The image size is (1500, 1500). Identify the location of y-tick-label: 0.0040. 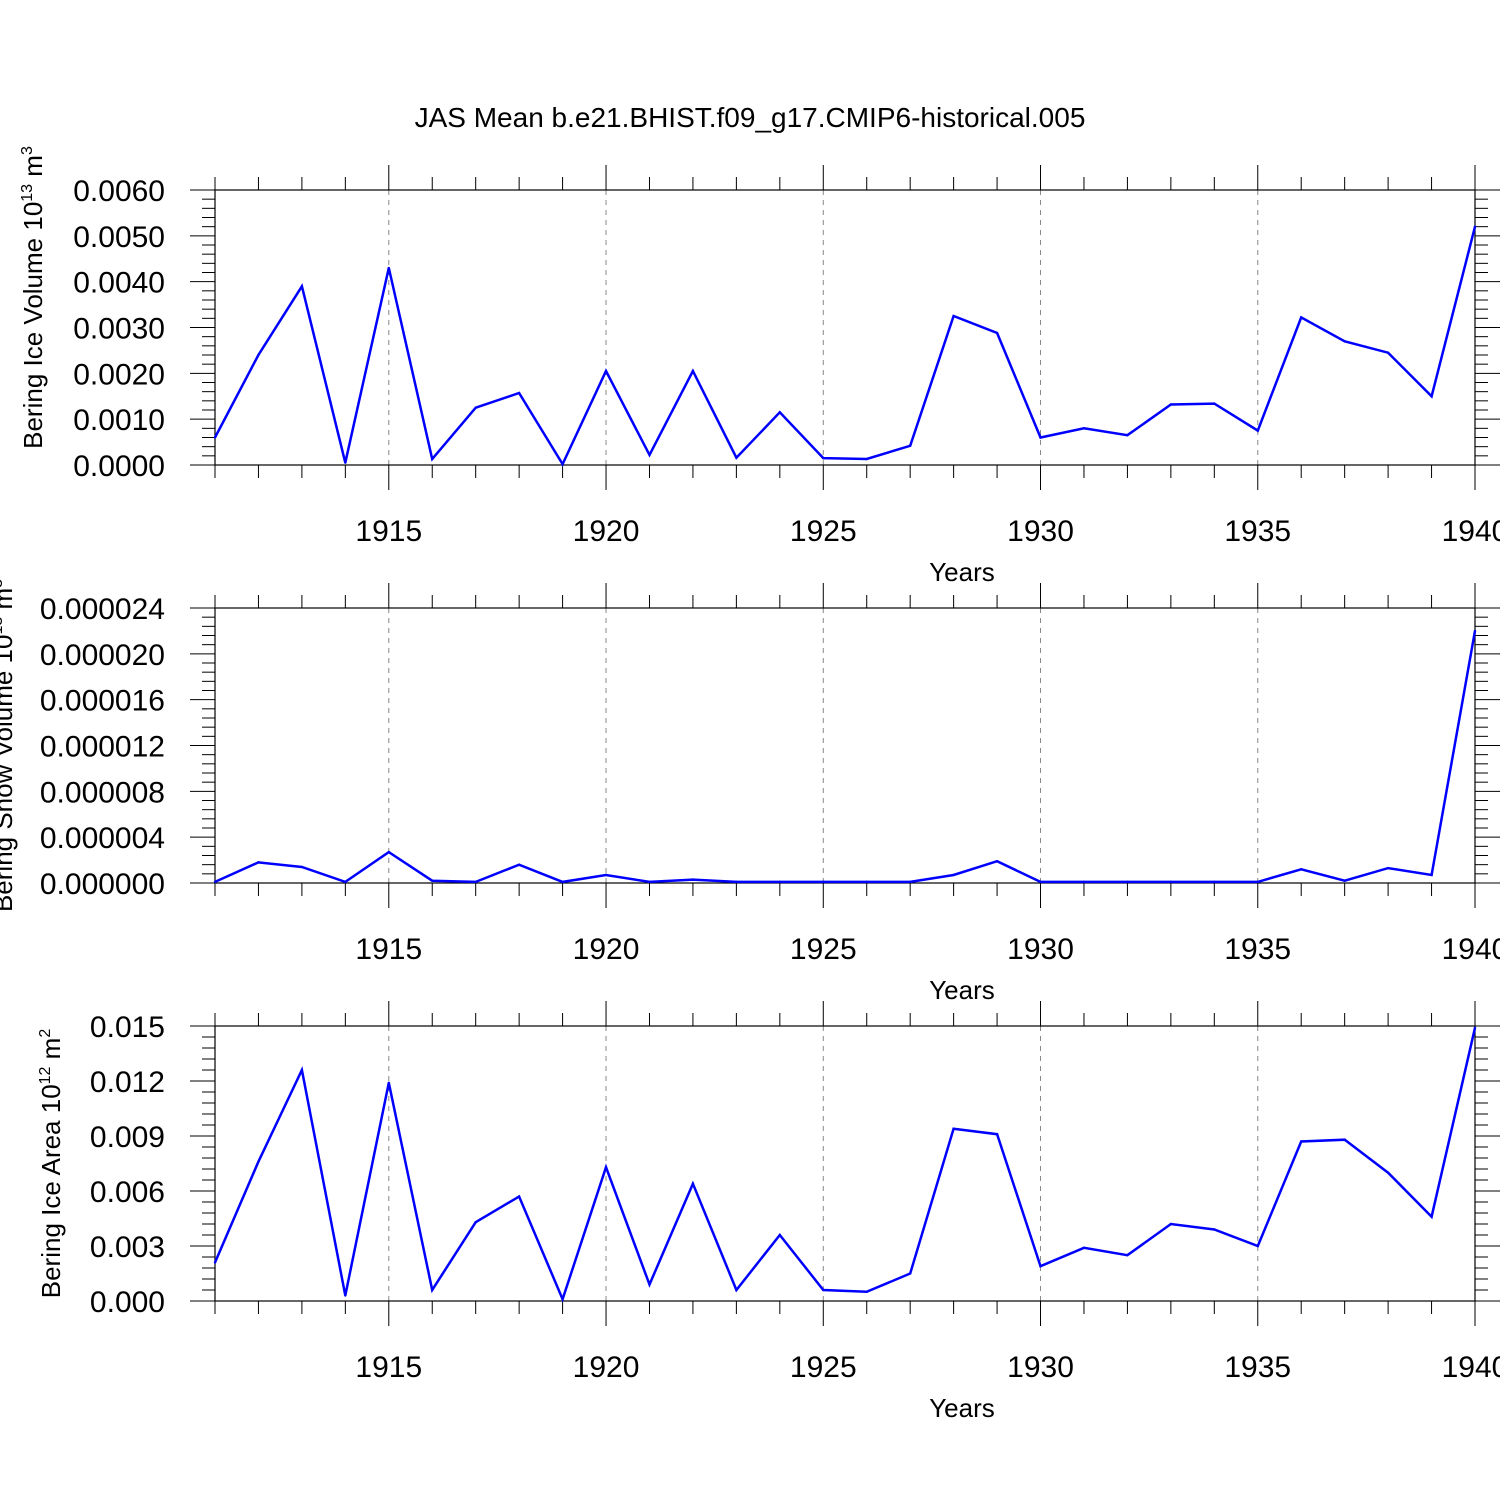
(119, 283).